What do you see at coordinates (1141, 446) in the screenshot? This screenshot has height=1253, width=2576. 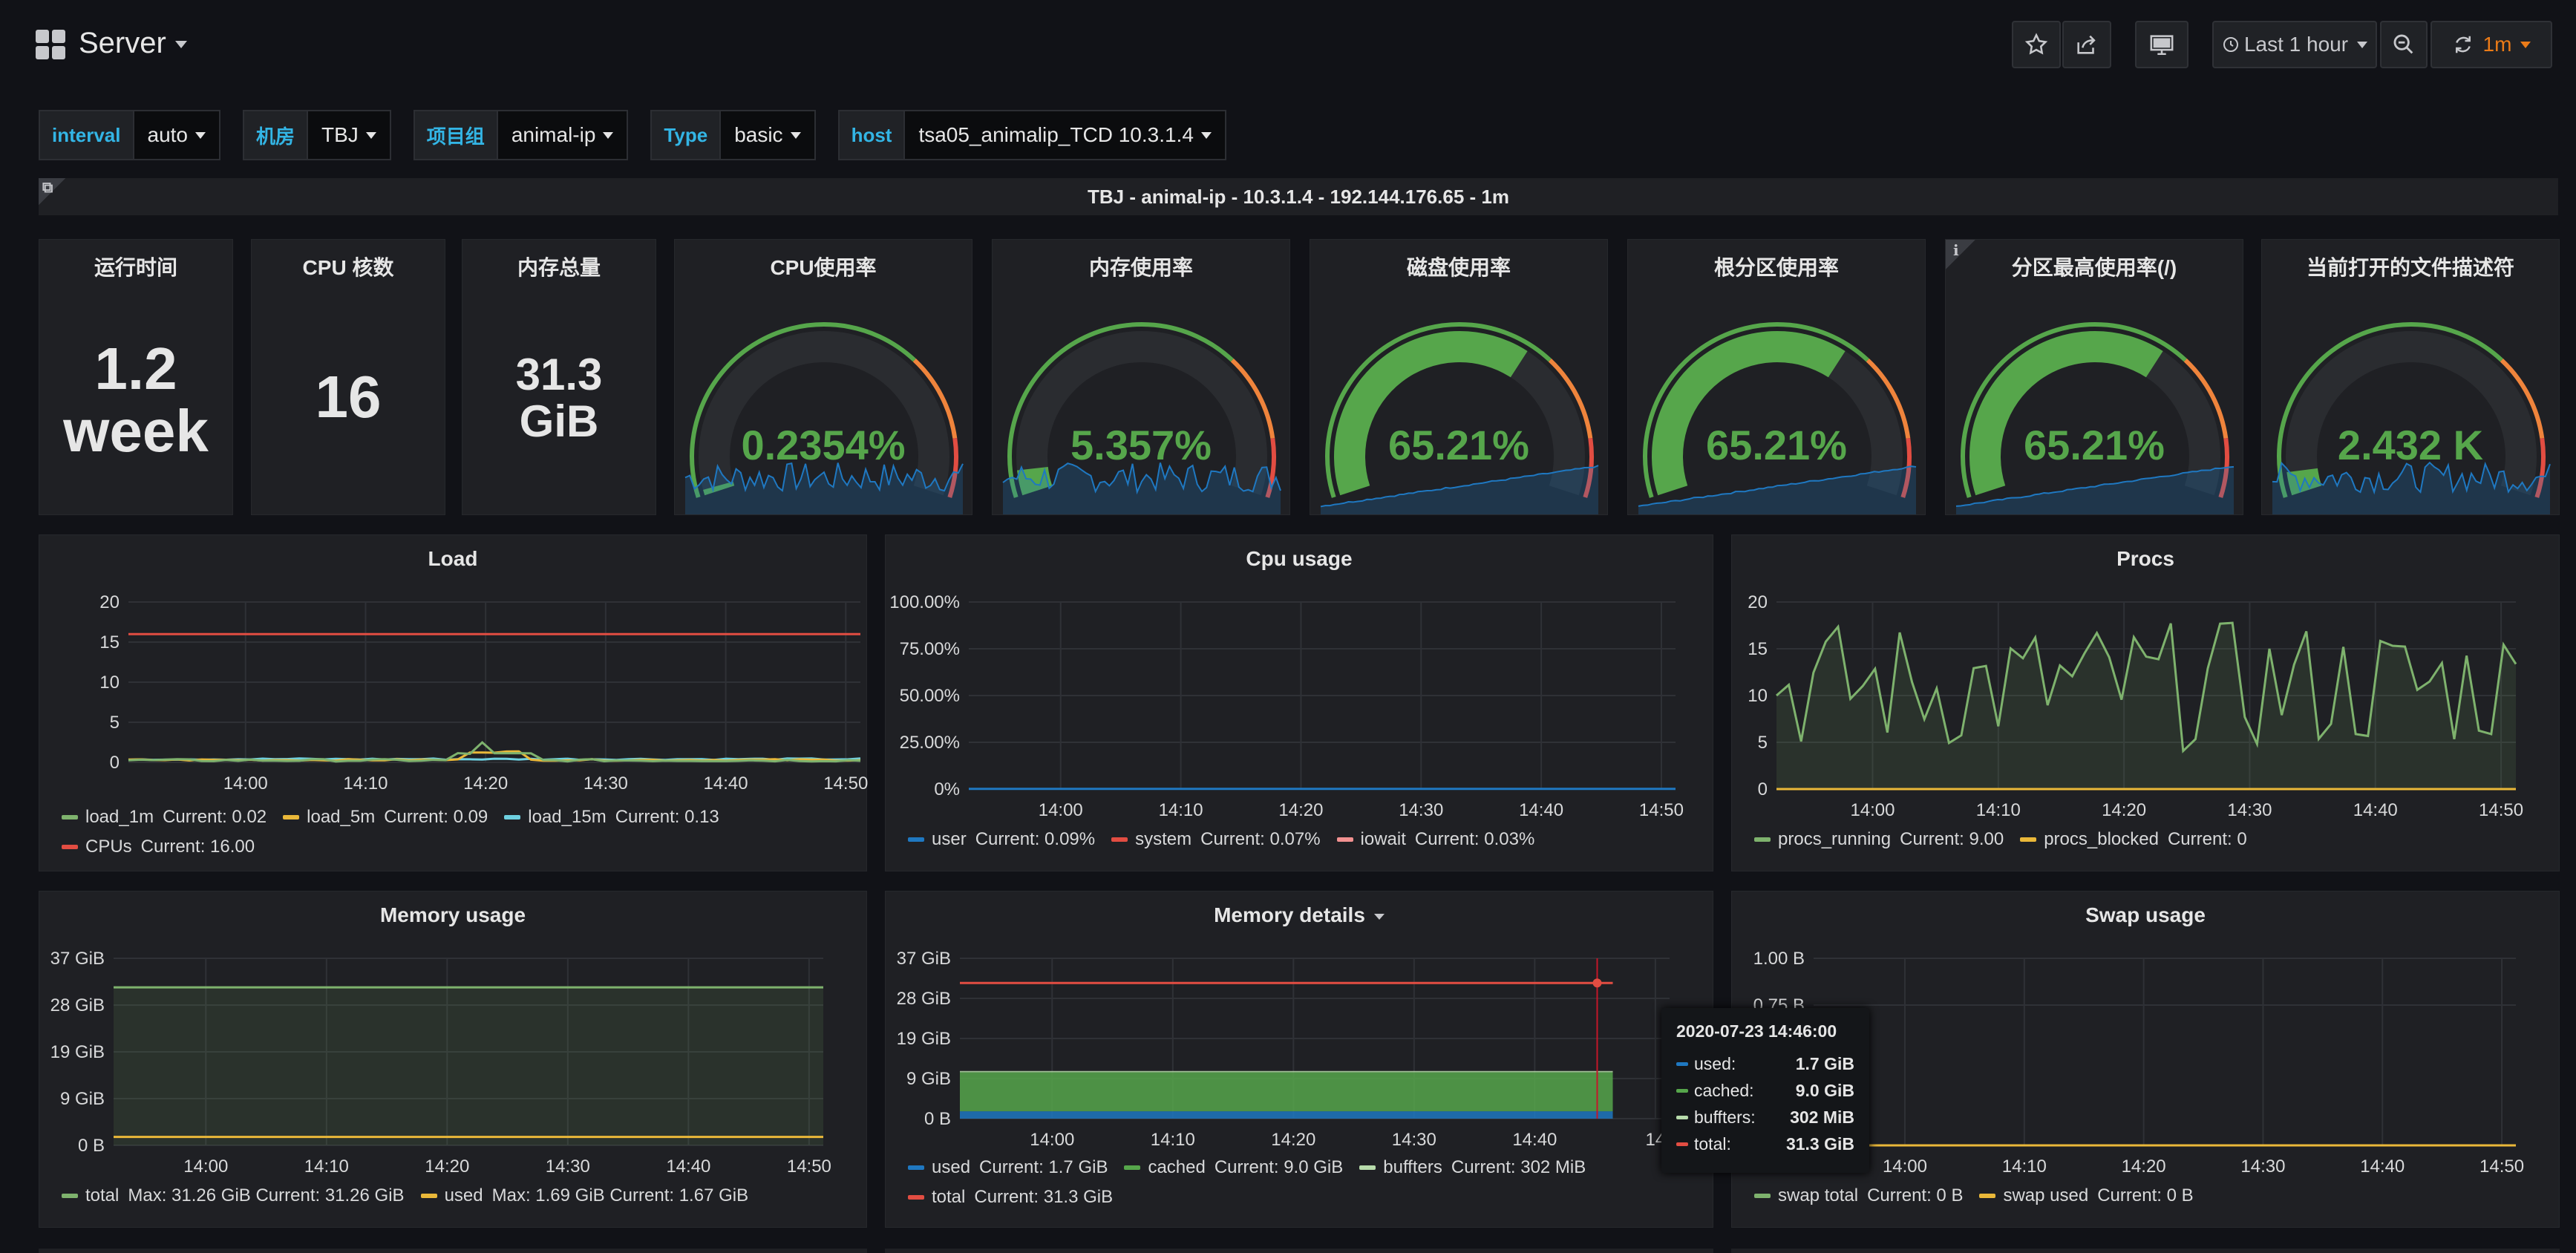 I see `gauge-value: 5.357%` at bounding box center [1141, 446].